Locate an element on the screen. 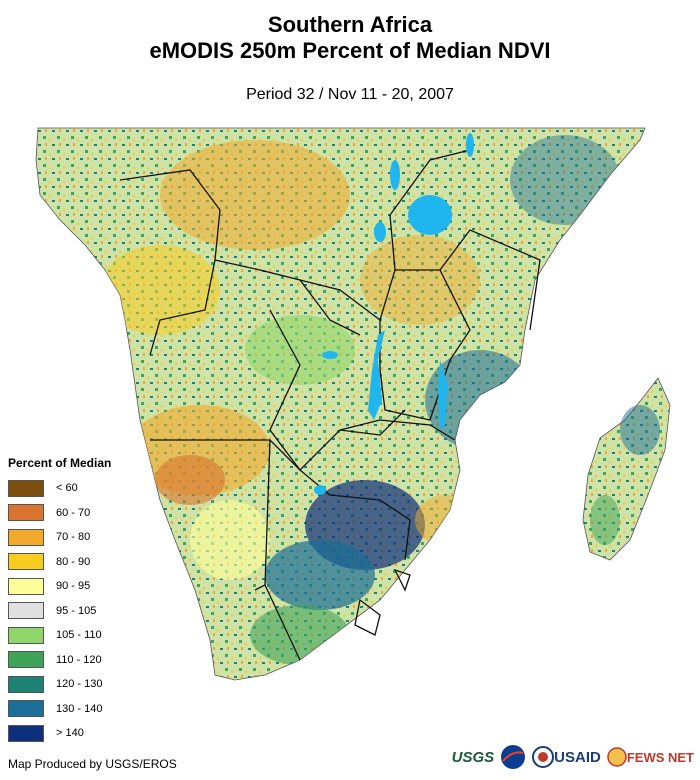 Image resolution: width=700 pixels, height=780 pixels. legend-item: < 60 is located at coordinates (83, 488).